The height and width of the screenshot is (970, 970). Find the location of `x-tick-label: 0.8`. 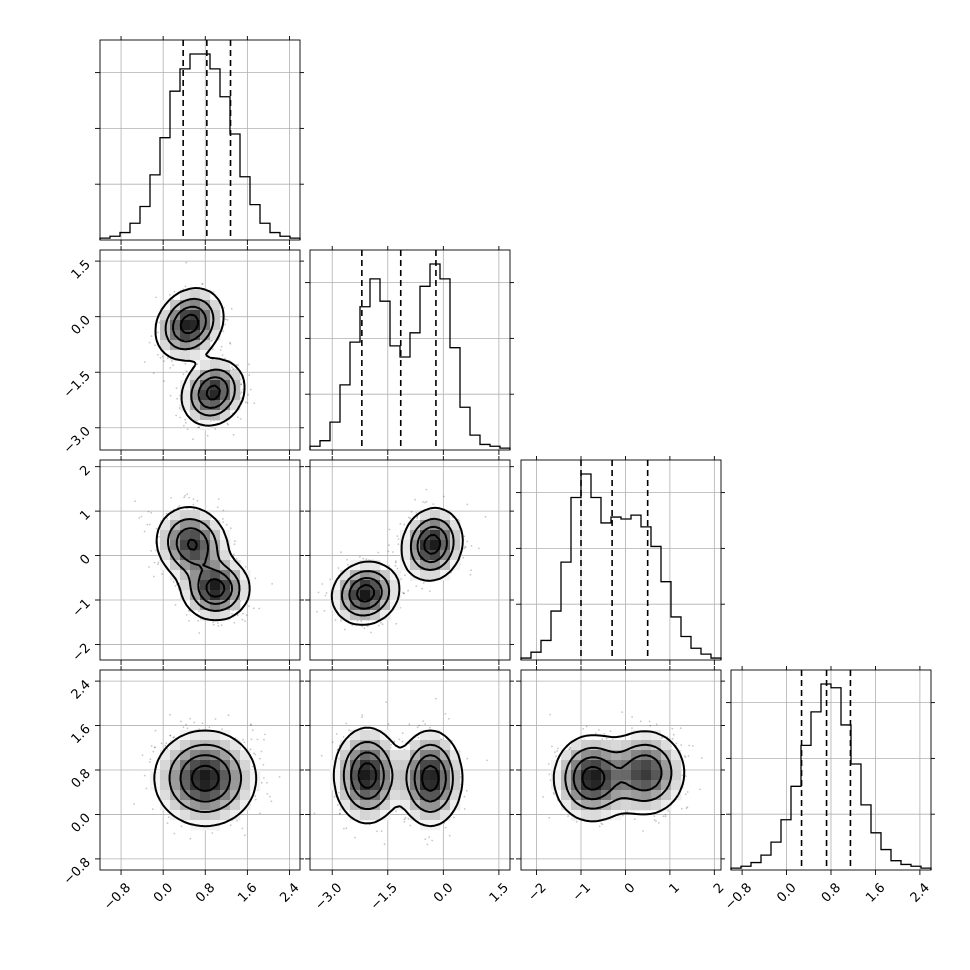

x-tick-label: 0.8 is located at coordinates (205, 892).